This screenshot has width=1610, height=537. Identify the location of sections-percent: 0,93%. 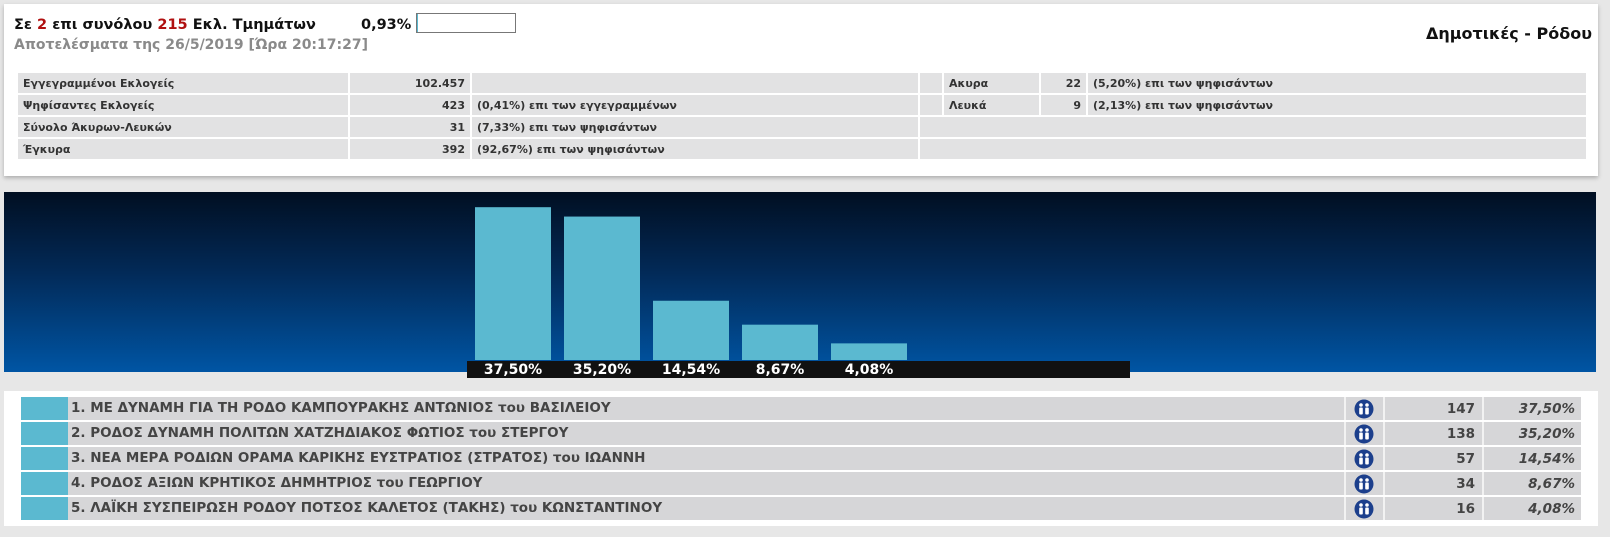
(386, 25).